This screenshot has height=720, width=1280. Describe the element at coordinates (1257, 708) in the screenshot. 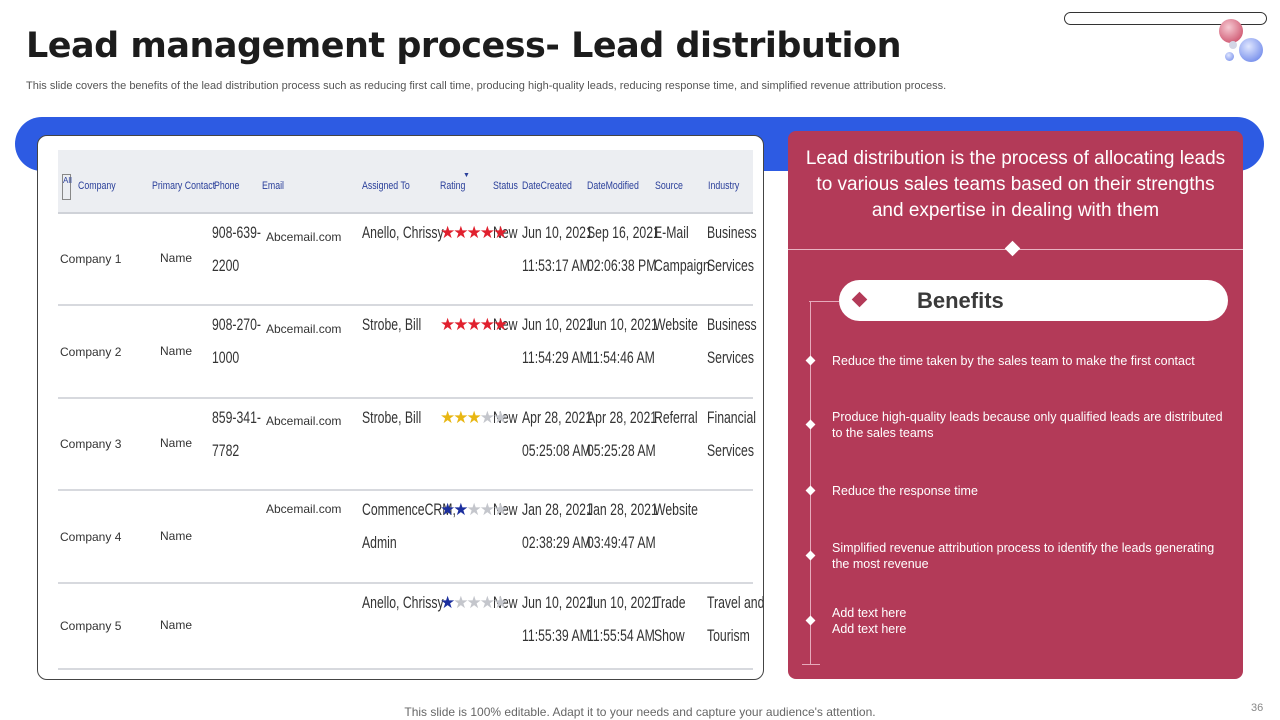

I see `page-number: 36` at that location.